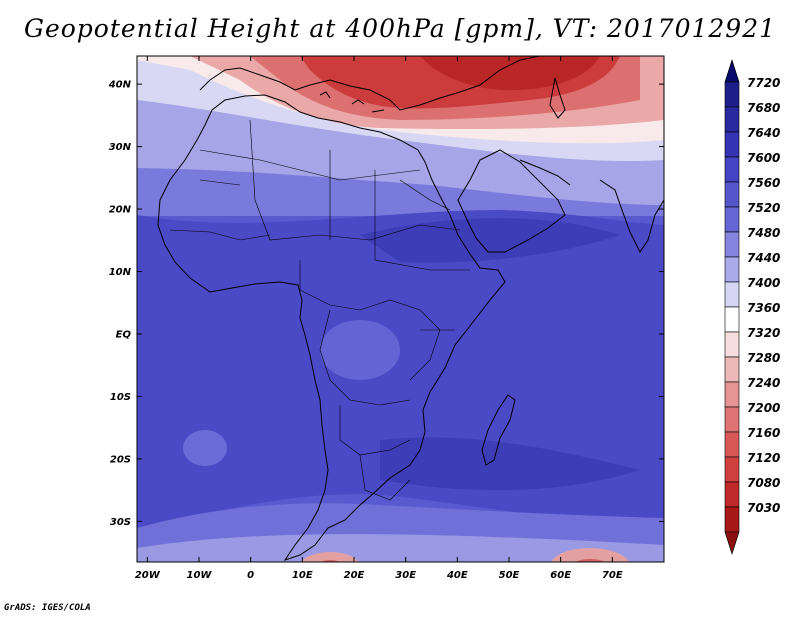 This screenshot has height=618, width=800. What do you see at coordinates (405, 575) in the screenshot?
I see `lon-tick-label: 30E` at bounding box center [405, 575].